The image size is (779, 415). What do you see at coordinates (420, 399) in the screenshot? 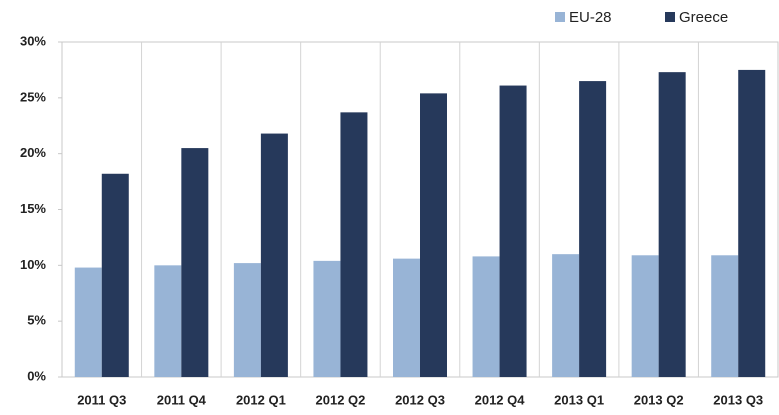
I see `x-tick-label: 2012 Q3` at bounding box center [420, 399].